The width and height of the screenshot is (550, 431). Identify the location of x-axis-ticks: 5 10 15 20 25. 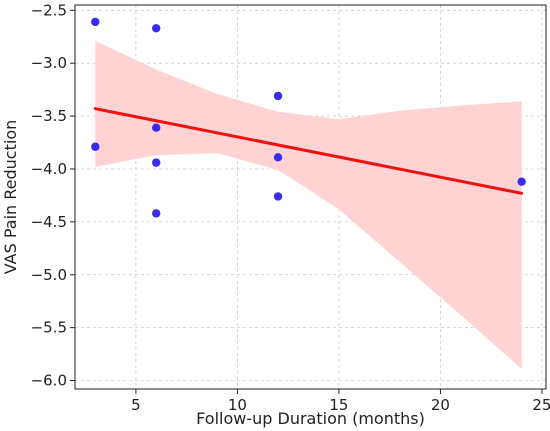
(340, 401).